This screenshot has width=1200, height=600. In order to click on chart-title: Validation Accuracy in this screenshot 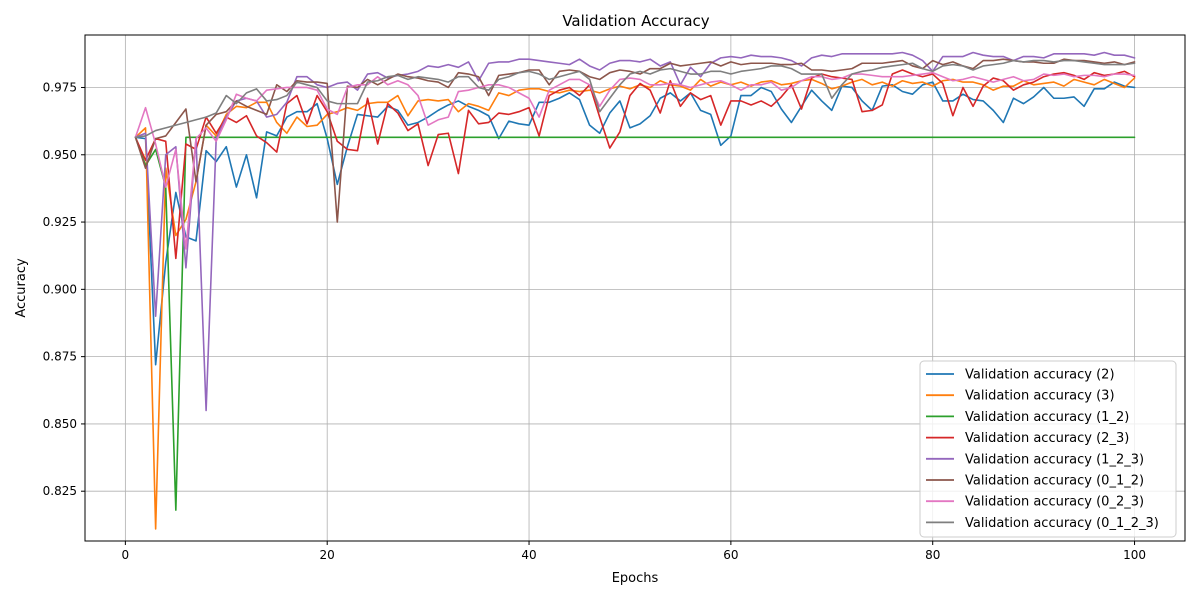, I will do `click(635, 21)`.